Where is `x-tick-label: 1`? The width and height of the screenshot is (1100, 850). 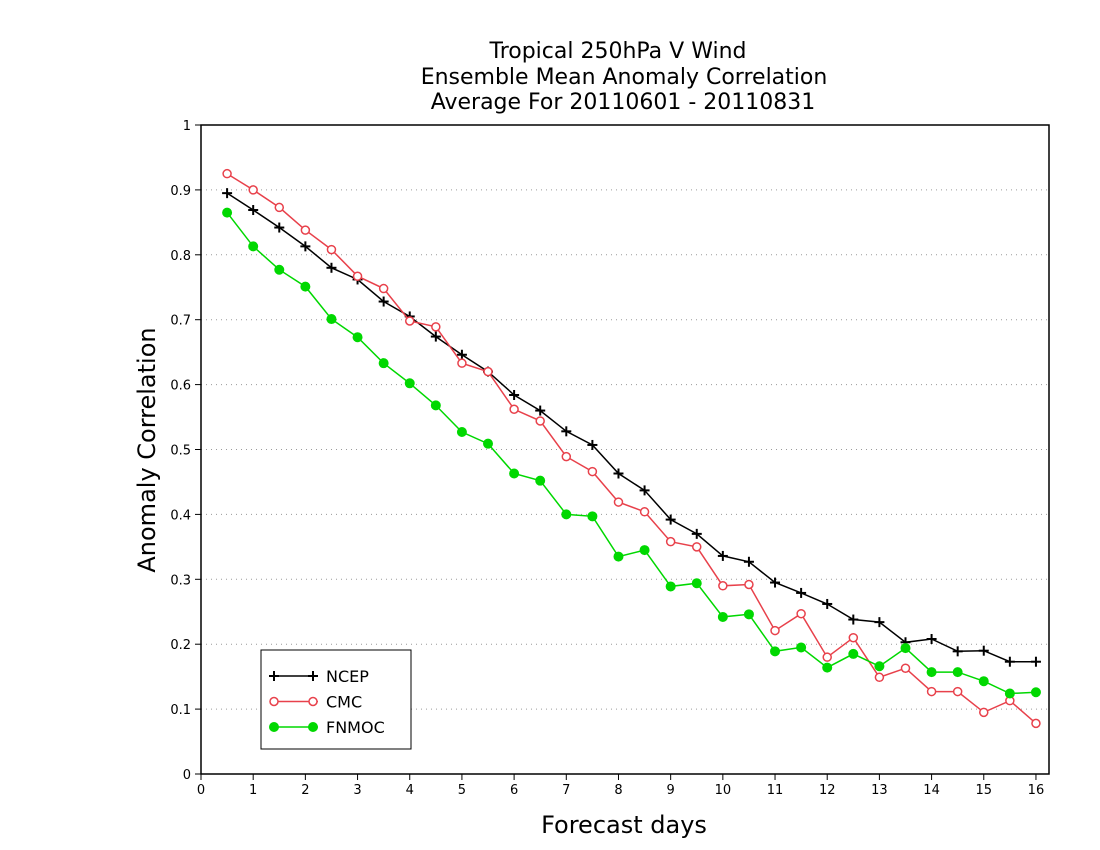
x-tick-label: 1 is located at coordinates (253, 790).